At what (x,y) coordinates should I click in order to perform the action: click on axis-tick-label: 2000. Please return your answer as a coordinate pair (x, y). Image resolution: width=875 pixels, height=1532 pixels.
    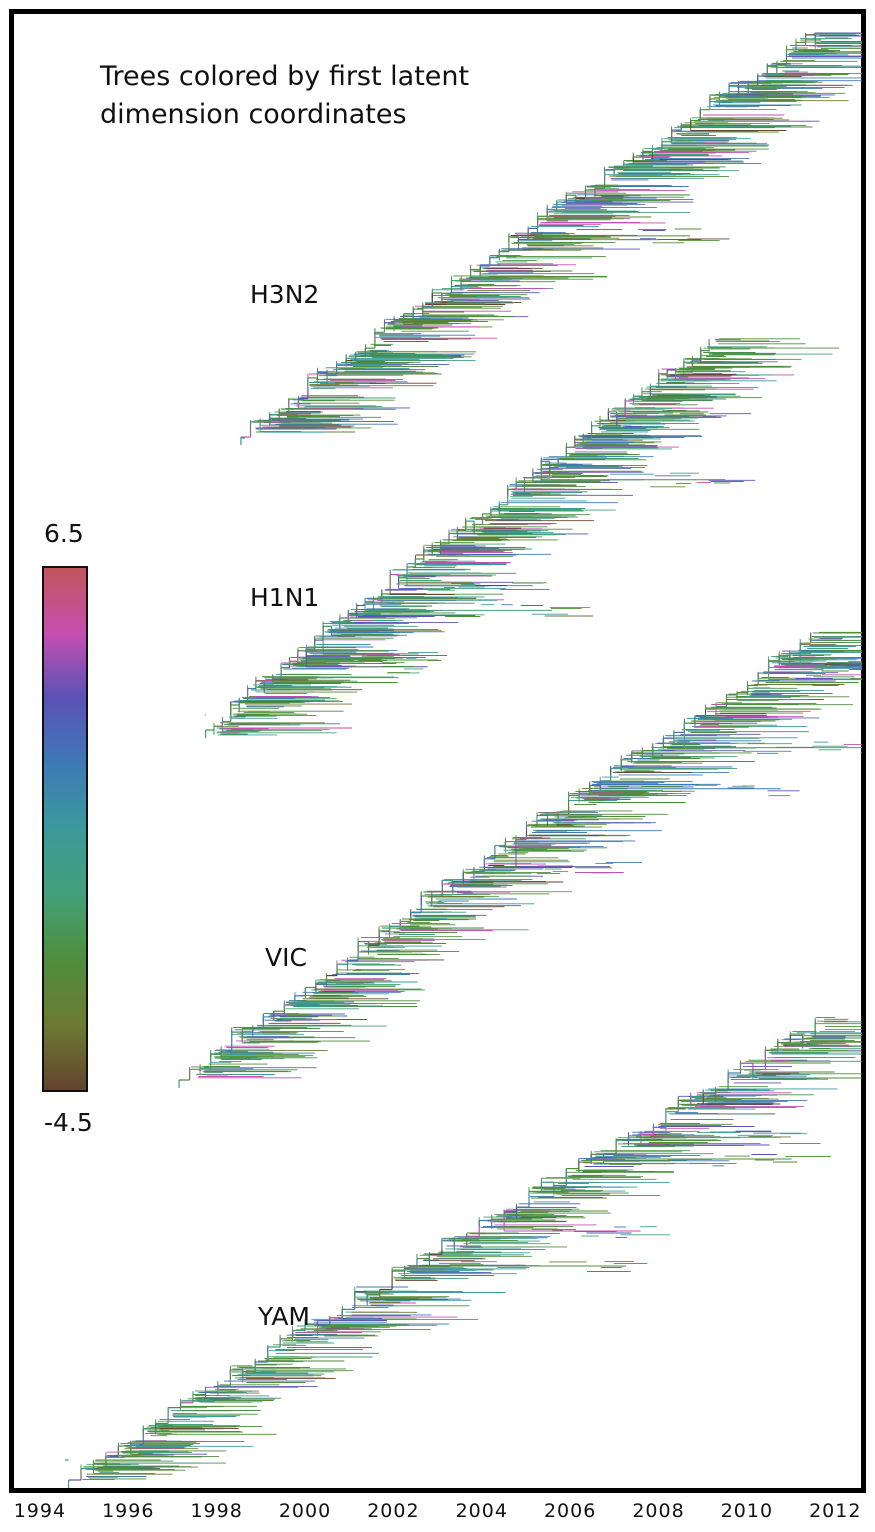
    Looking at the image, I should click on (305, 1511).